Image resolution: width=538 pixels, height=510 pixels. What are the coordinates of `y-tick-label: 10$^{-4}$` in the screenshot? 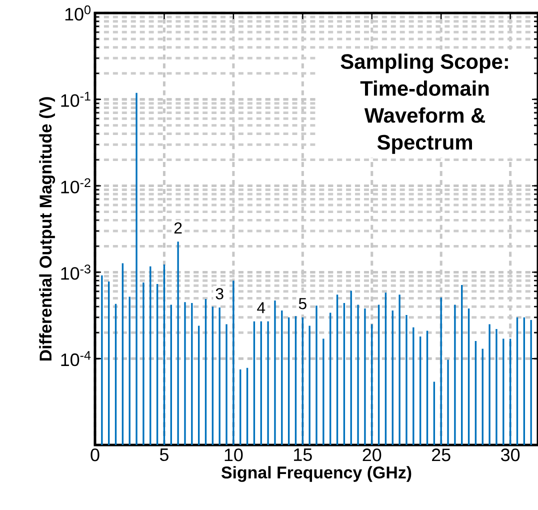 It's located at (76, 358).